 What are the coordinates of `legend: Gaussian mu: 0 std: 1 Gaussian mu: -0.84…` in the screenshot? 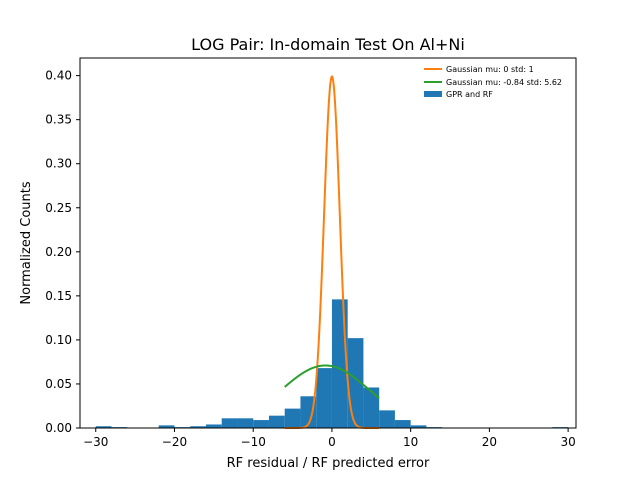 It's located at (493, 82).